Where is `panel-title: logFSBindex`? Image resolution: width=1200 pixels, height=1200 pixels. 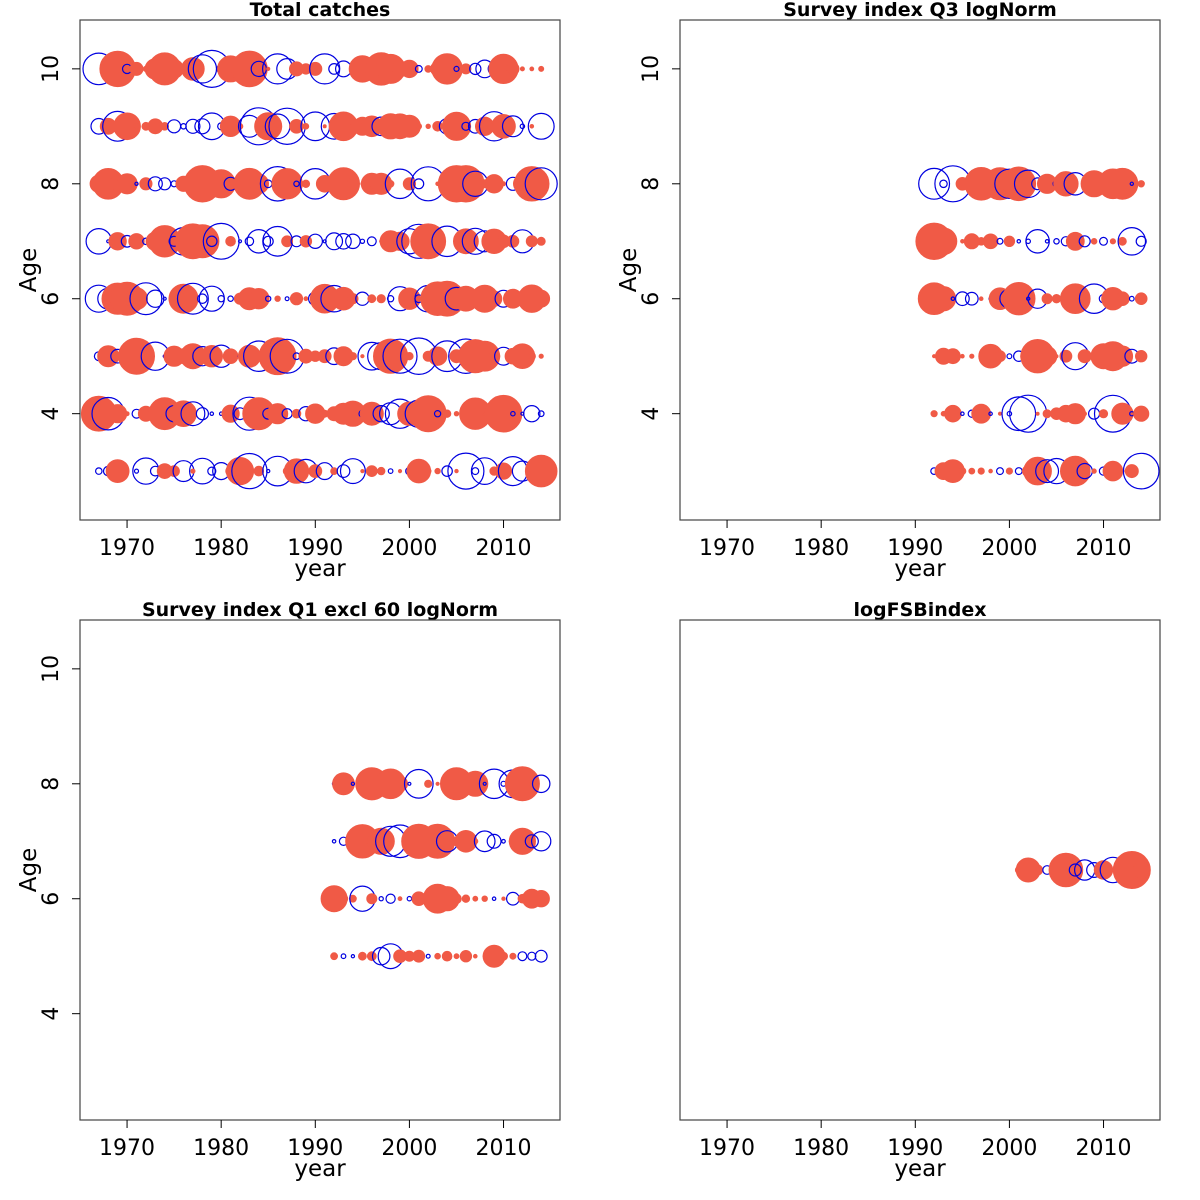
panel-title: logFSBindex is located at coordinates (919, 610).